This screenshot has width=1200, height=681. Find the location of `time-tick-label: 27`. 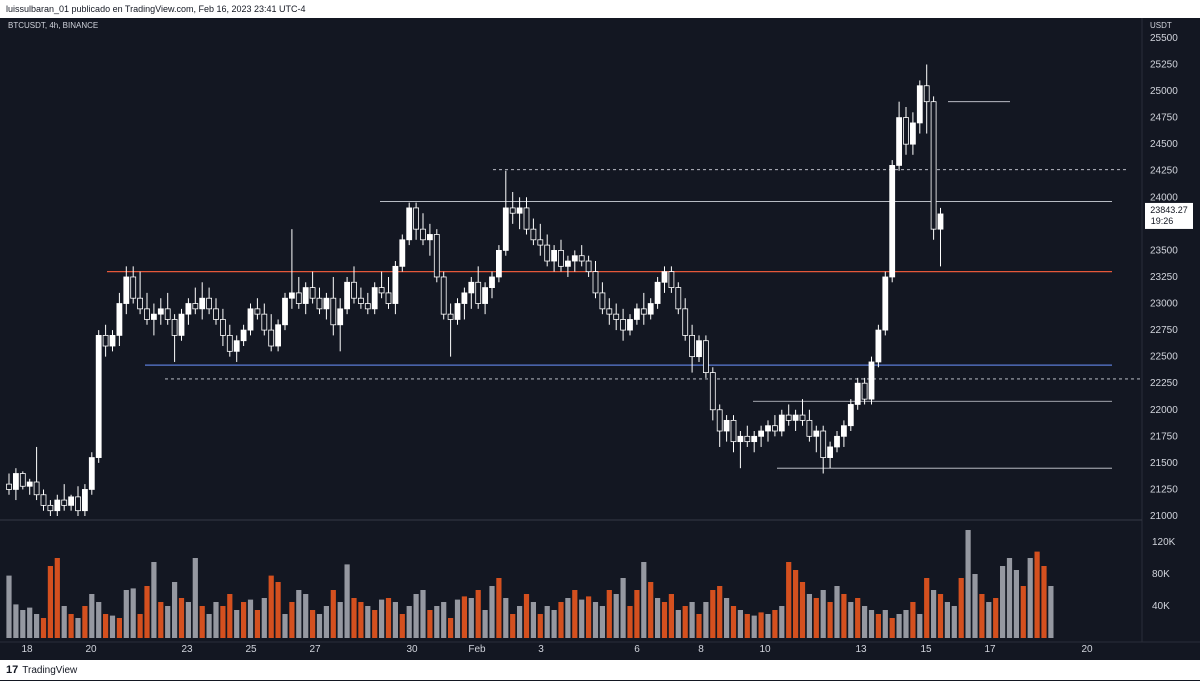

time-tick-label: 27 is located at coordinates (315, 649).